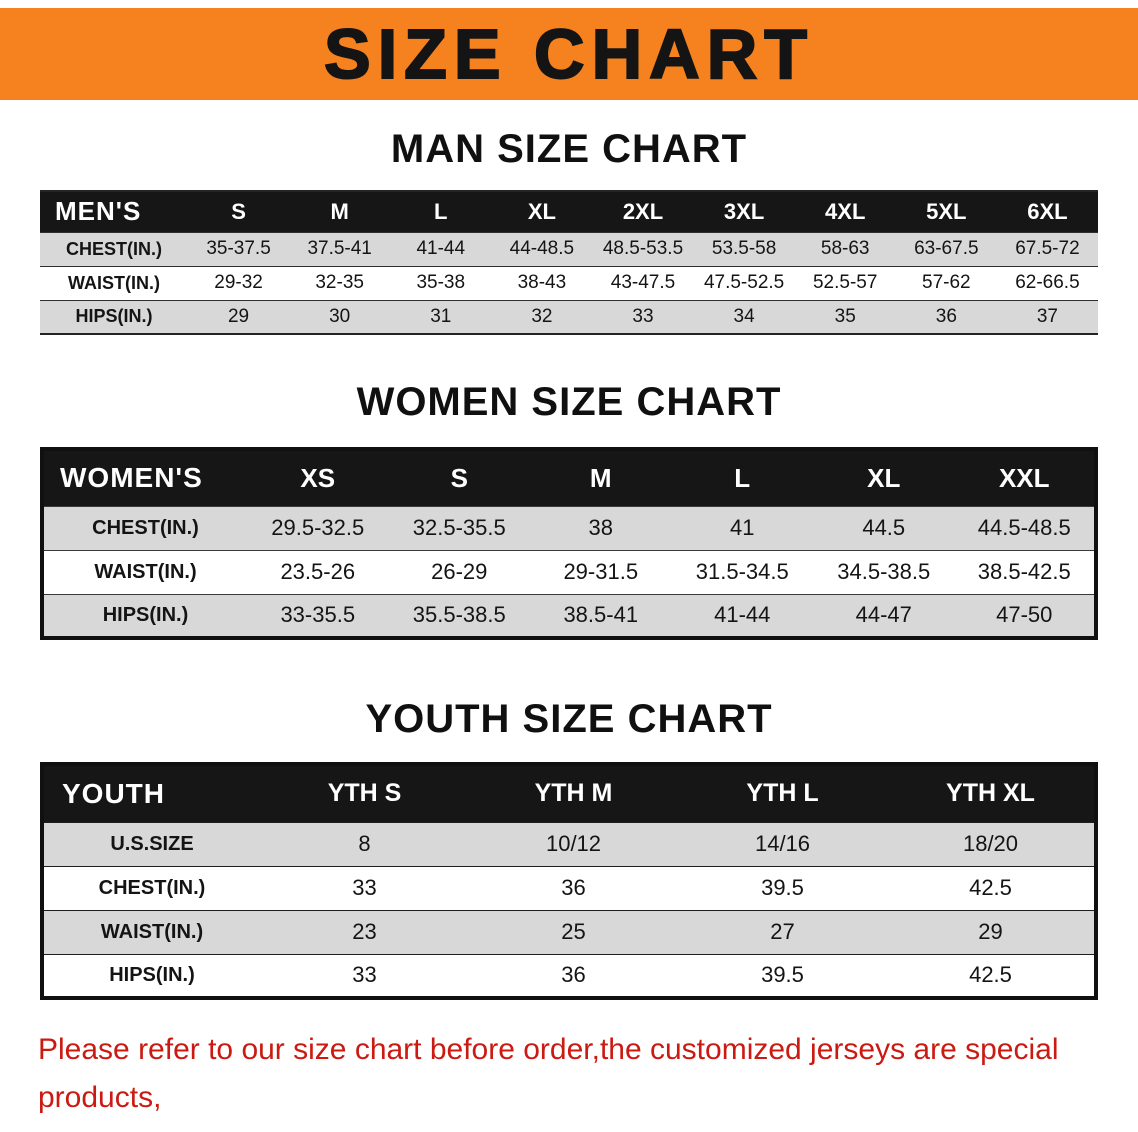 This screenshot has width=1138, height=1132. Describe the element at coordinates (364, 843) in the screenshot. I see `size-value-cell: 8` at that location.